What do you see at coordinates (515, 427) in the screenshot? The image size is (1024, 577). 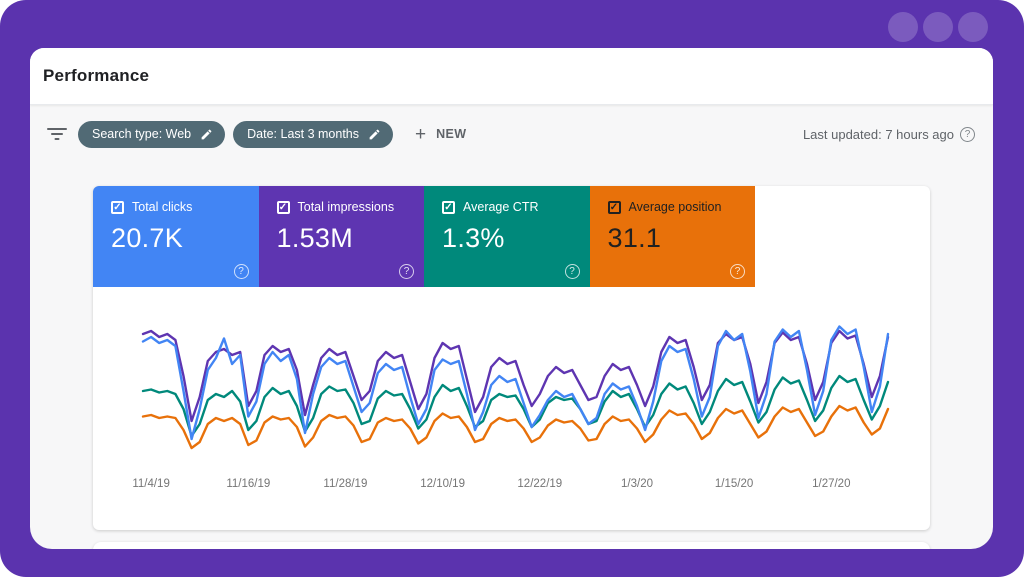 I see `series-line-average-position` at bounding box center [515, 427].